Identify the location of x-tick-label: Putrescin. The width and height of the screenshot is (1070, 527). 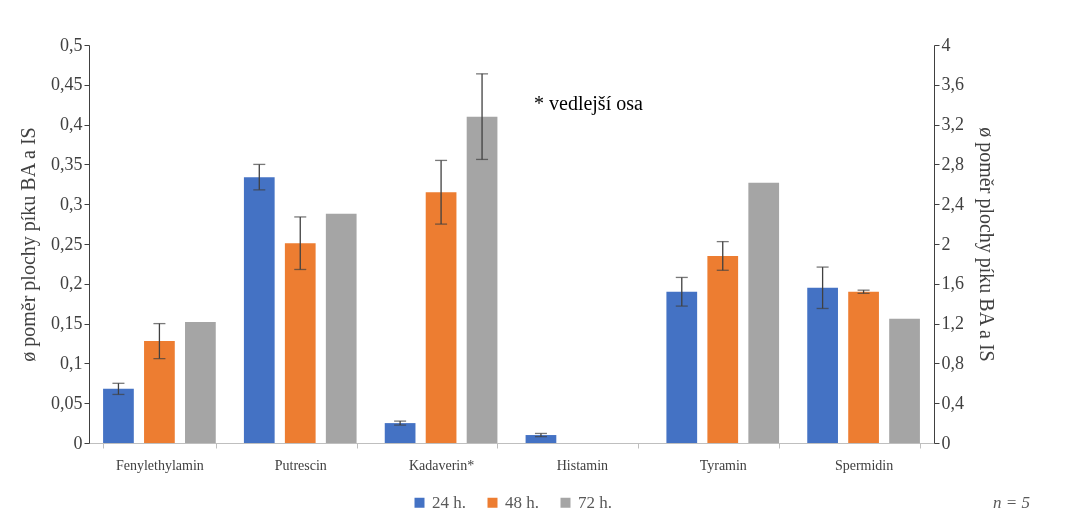
(300, 465).